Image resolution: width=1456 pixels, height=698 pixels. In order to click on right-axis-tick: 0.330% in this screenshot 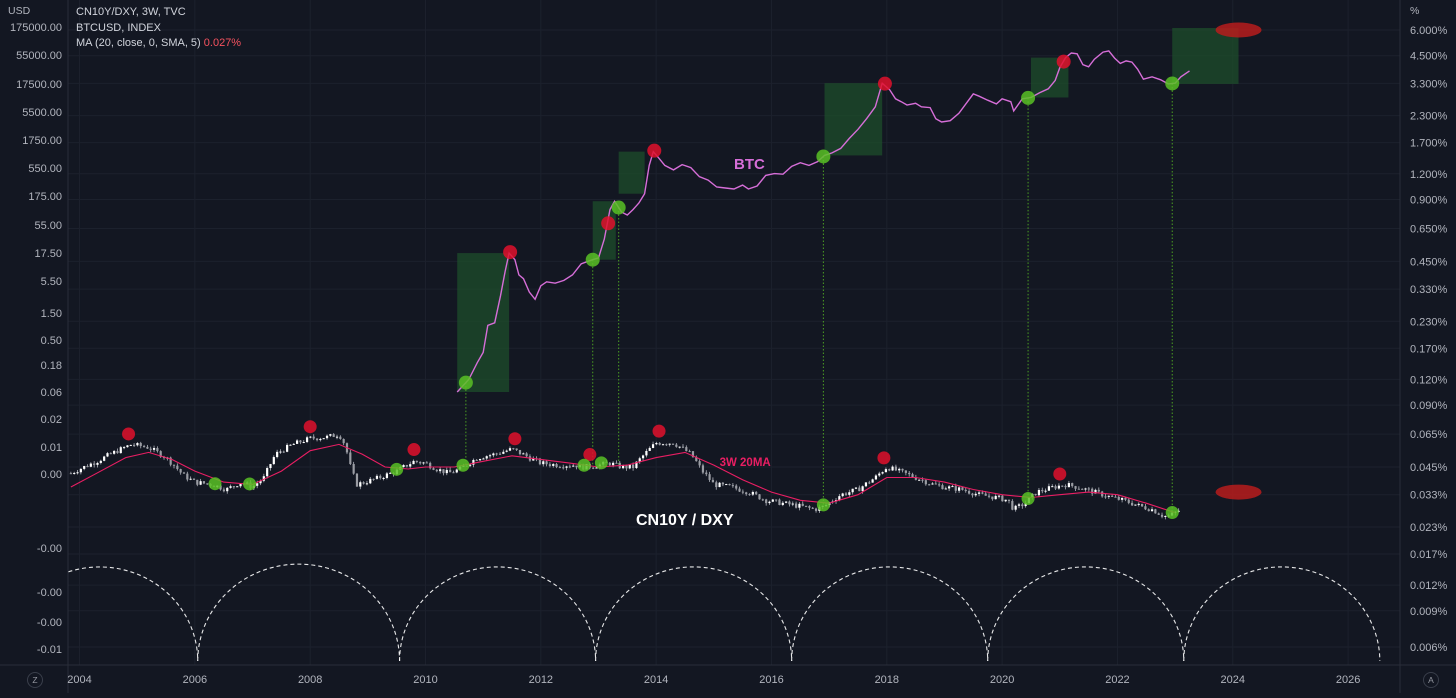, I will do `click(1429, 290)`.